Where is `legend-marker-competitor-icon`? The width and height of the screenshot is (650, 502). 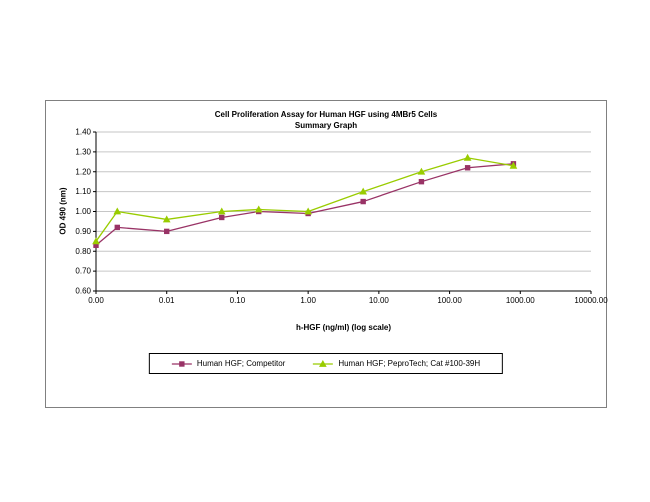
legend-marker-competitor-icon is located at coordinates (181, 363).